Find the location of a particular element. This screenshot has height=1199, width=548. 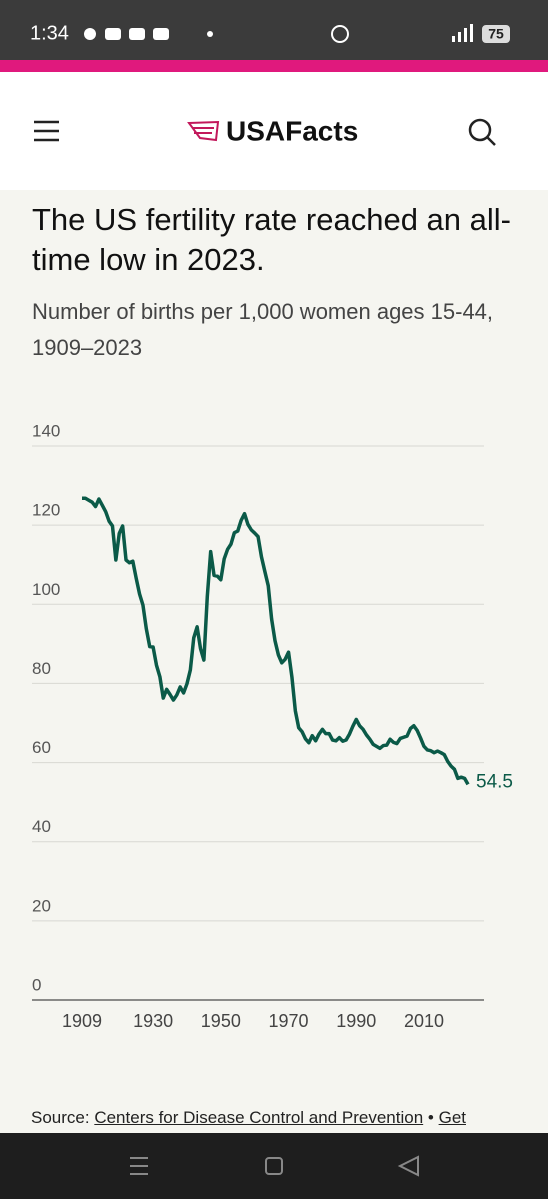

battery-level: 75 is located at coordinates (496, 34).